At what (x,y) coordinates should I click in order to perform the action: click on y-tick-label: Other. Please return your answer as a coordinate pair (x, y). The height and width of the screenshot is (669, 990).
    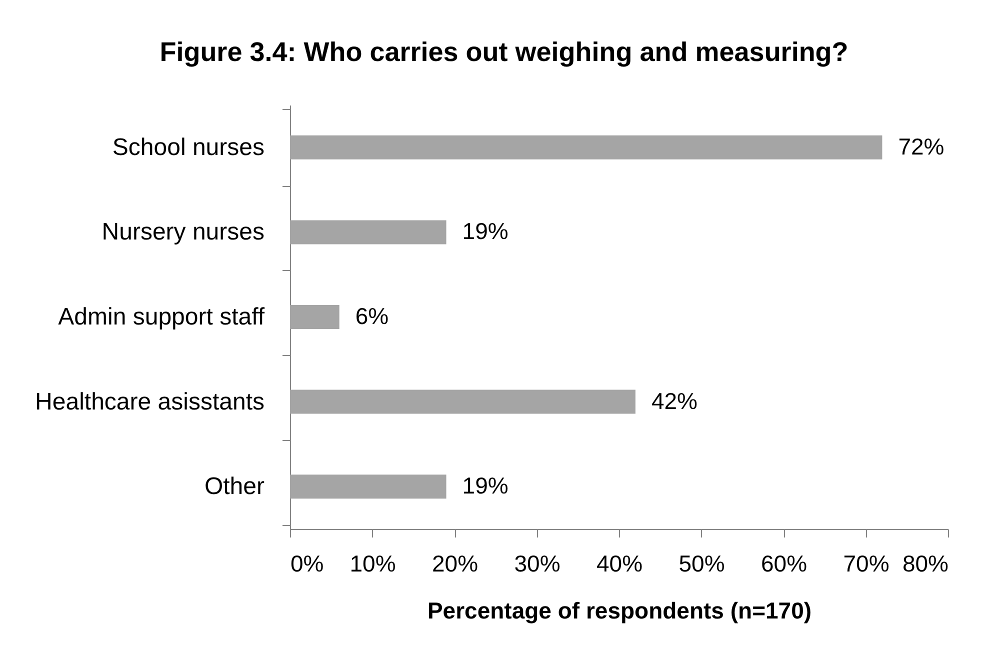
    Looking at the image, I should click on (234, 486).